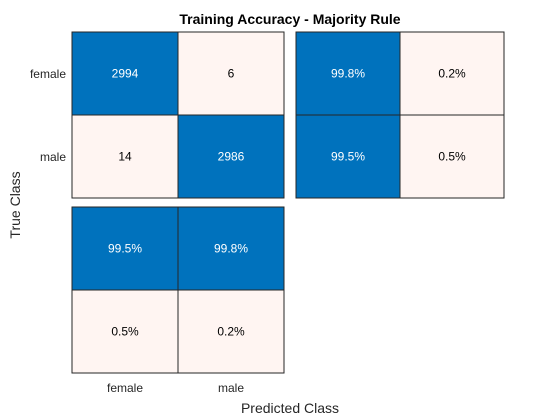 This screenshot has height=420, width=560. I want to click on matrix-label-1-1: 2986, so click(231, 157).